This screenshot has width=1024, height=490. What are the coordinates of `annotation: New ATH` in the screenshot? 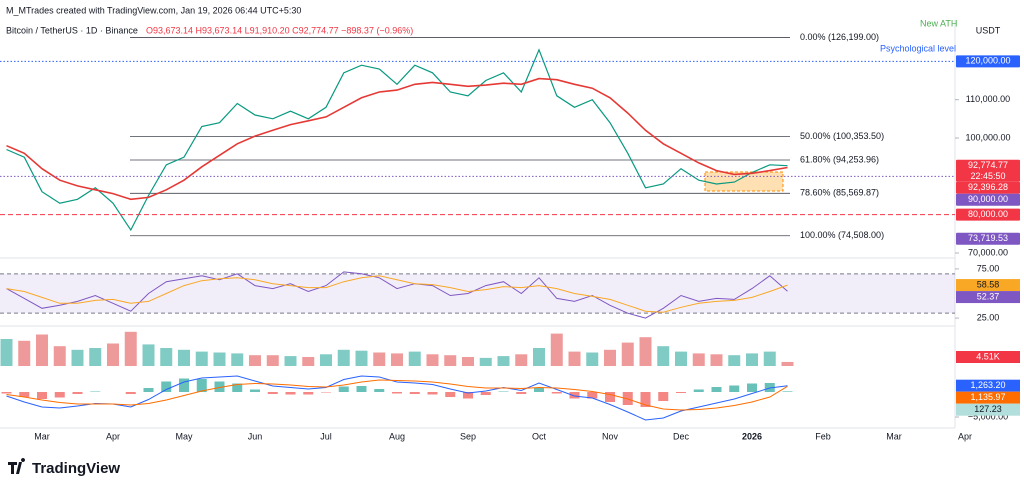 It's located at (938, 23).